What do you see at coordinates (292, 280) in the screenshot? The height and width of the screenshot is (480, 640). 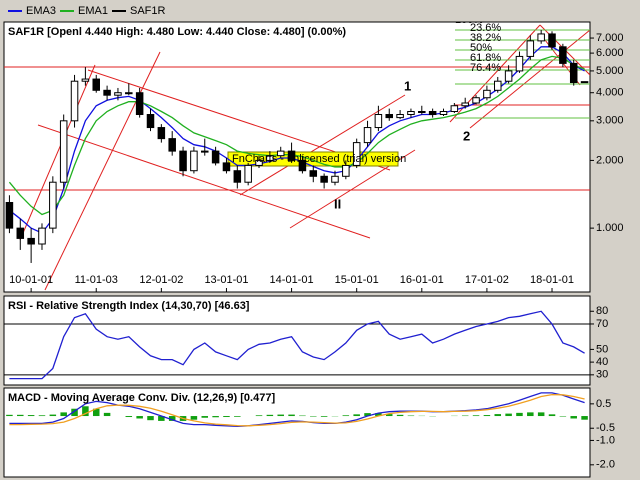 I see `x-tick-label: 14-01-01` at bounding box center [292, 280].